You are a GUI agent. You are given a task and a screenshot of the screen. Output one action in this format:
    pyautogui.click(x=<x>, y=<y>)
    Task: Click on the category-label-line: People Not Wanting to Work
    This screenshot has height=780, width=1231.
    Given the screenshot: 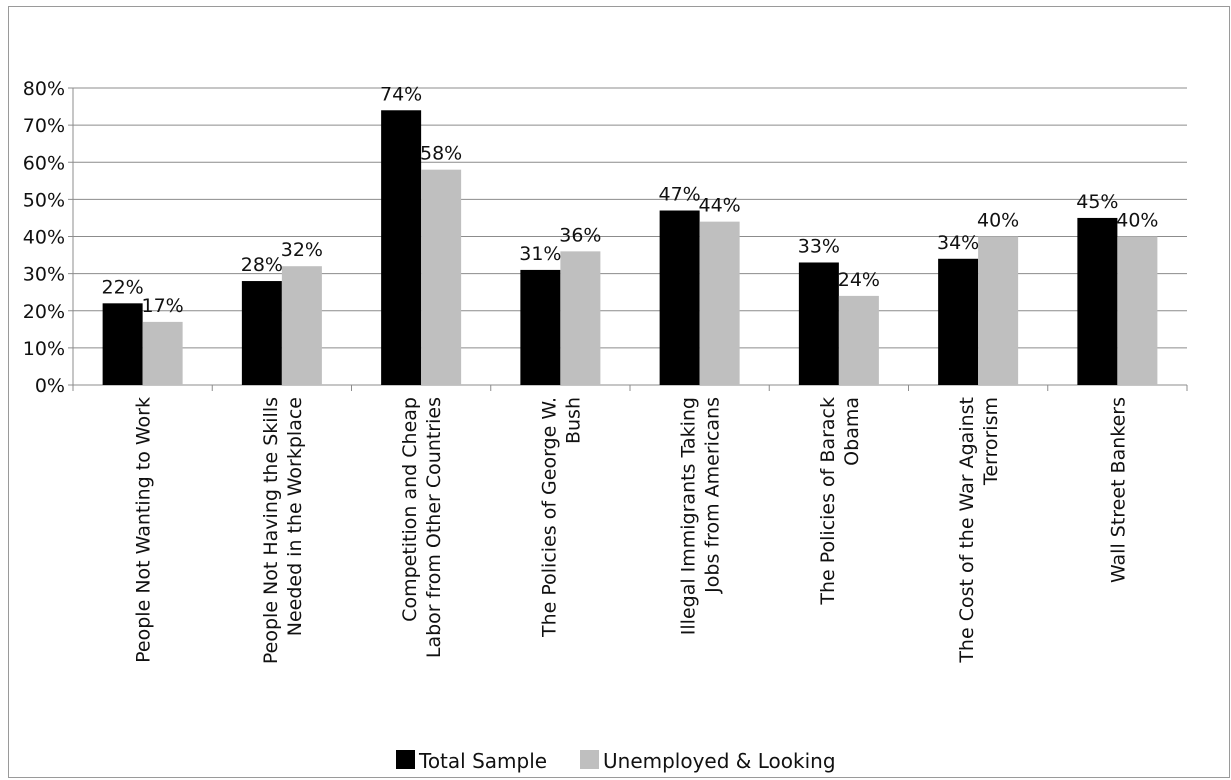 What is the action you would take?
    pyautogui.click(x=144, y=530)
    